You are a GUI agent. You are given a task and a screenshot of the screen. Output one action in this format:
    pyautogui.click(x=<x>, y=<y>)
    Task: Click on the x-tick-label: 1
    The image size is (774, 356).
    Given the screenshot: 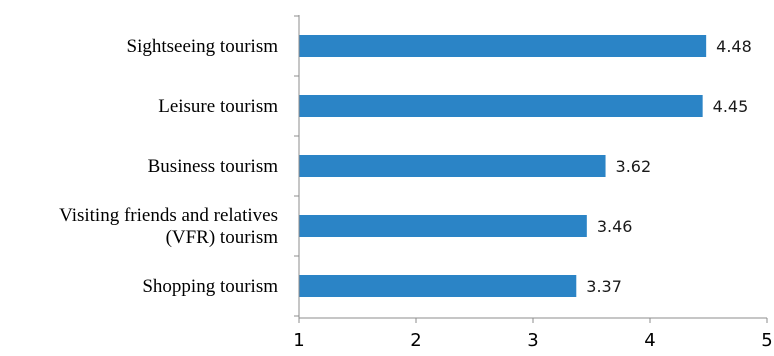 What is the action you would take?
    pyautogui.click(x=298, y=340)
    